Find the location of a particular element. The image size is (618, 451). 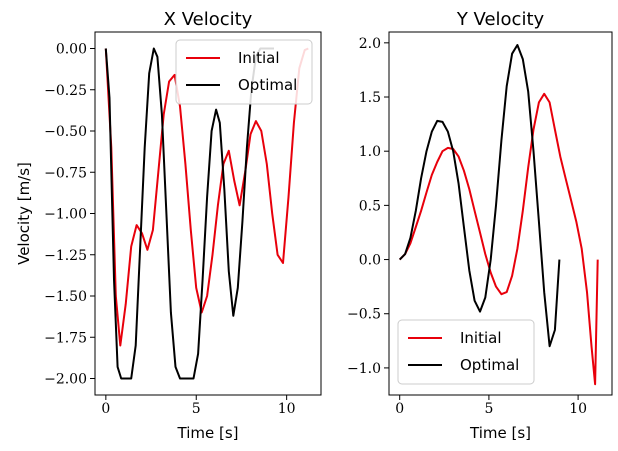

y-tick-label: 0.00 is located at coordinates (71, 50).